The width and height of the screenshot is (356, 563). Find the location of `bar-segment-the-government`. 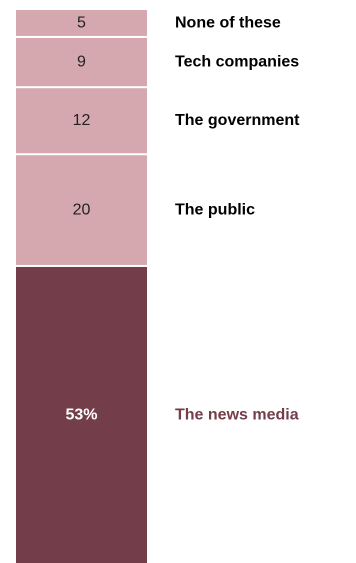

bar-segment-the-government is located at coordinates (81, 121).